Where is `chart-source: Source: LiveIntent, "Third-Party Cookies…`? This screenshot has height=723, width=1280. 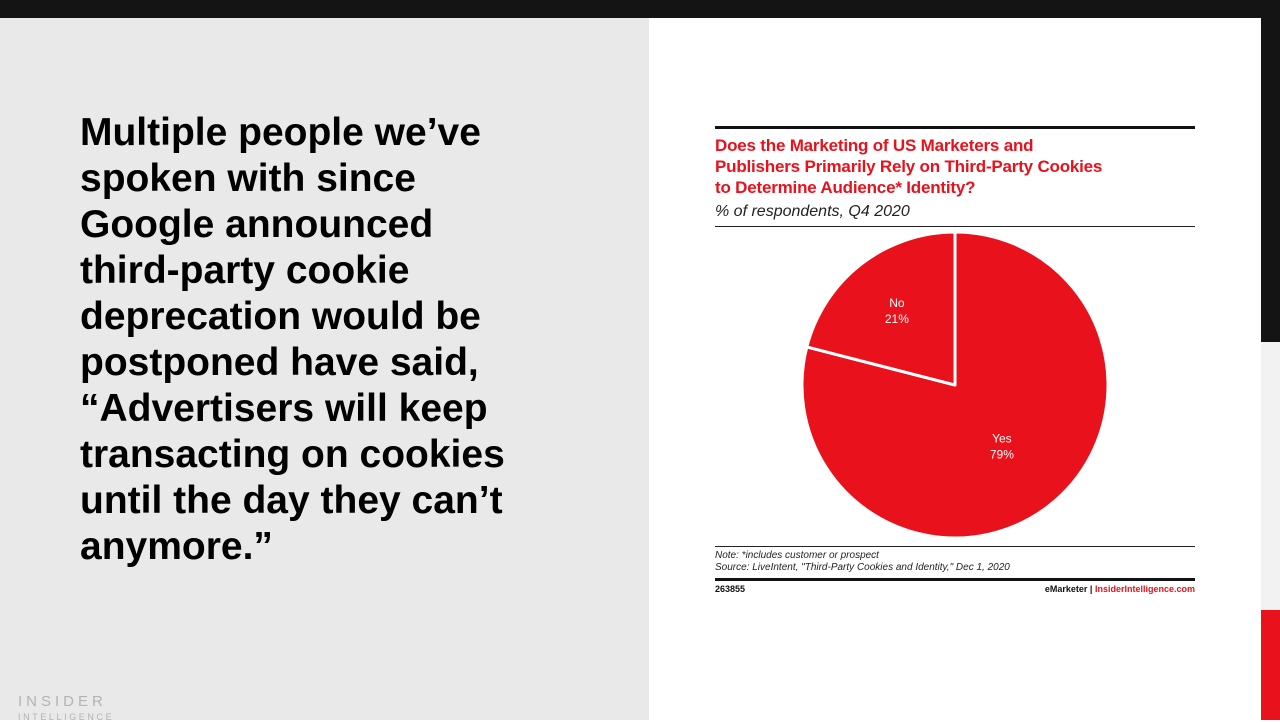 chart-source: Source: LiveIntent, "Third-Party Cookies… is located at coordinates (862, 567).